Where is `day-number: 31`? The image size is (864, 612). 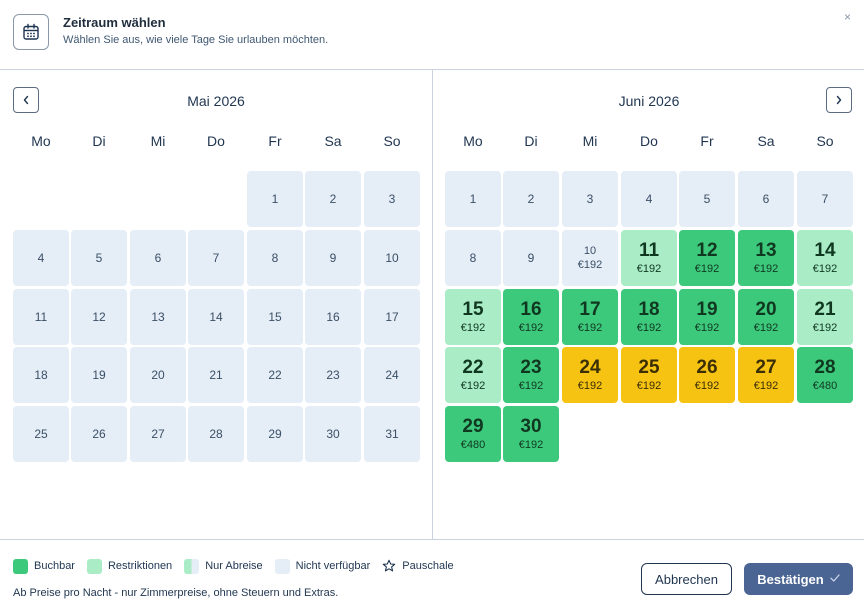
day-number: 31 is located at coordinates (392, 434).